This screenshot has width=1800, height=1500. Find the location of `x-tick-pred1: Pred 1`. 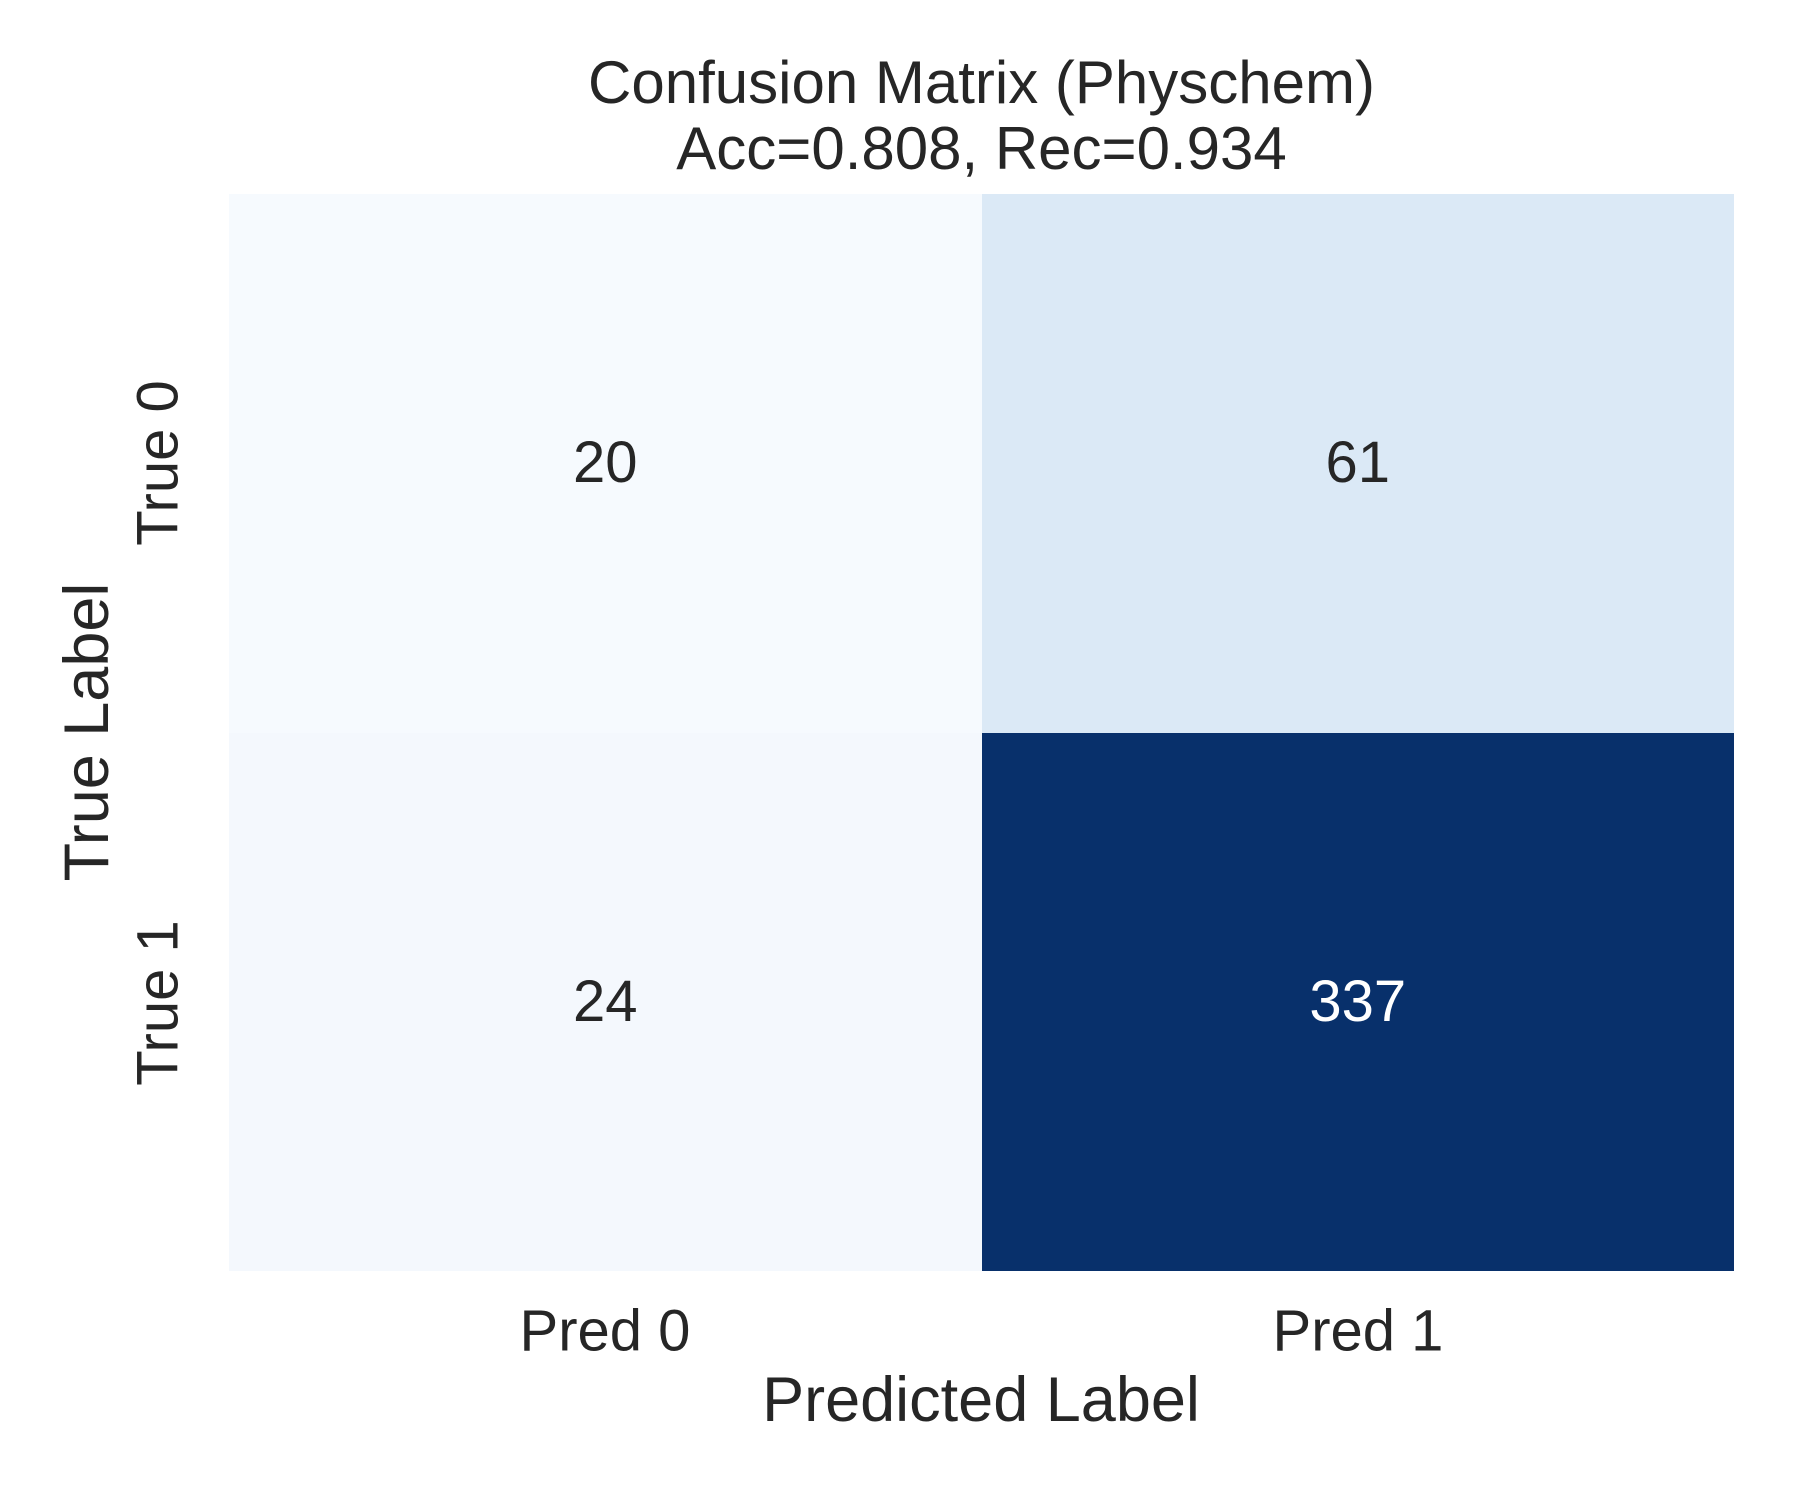

x-tick-pred1: Pred 1 is located at coordinates (1358, 1331).